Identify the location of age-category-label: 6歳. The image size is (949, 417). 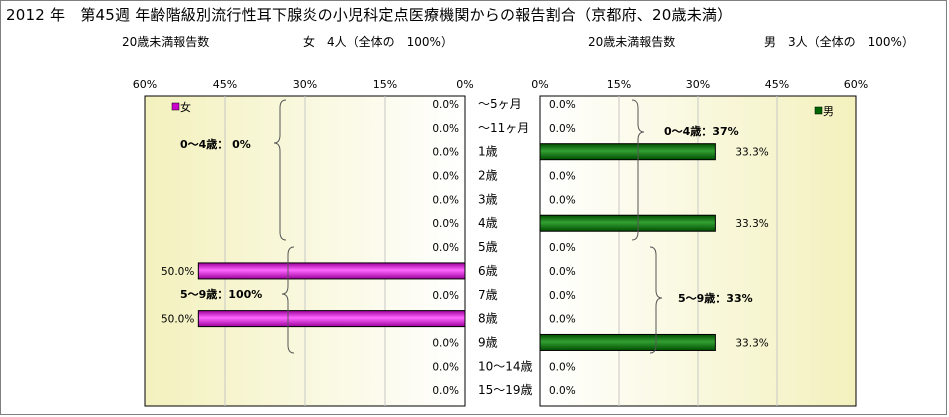
(488, 271).